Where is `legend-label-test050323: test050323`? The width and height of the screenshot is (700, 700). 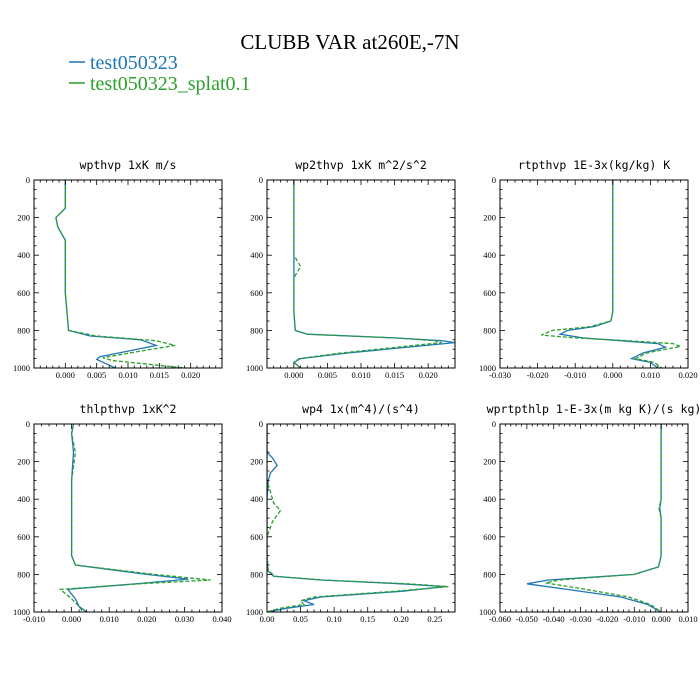 legend-label-test050323: test050323 is located at coordinates (134, 63).